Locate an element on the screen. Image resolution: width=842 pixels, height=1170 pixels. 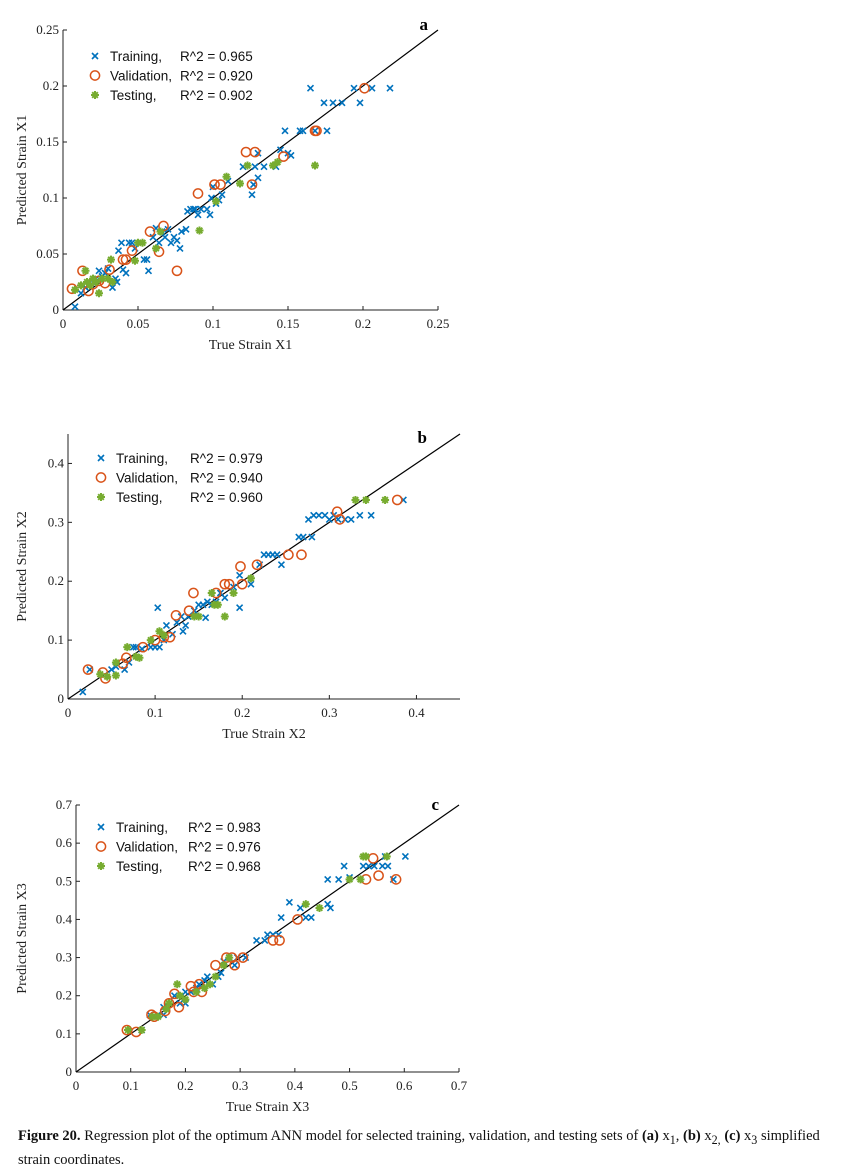
y-tick-label: 0.3 is located at coordinates (64, 957).